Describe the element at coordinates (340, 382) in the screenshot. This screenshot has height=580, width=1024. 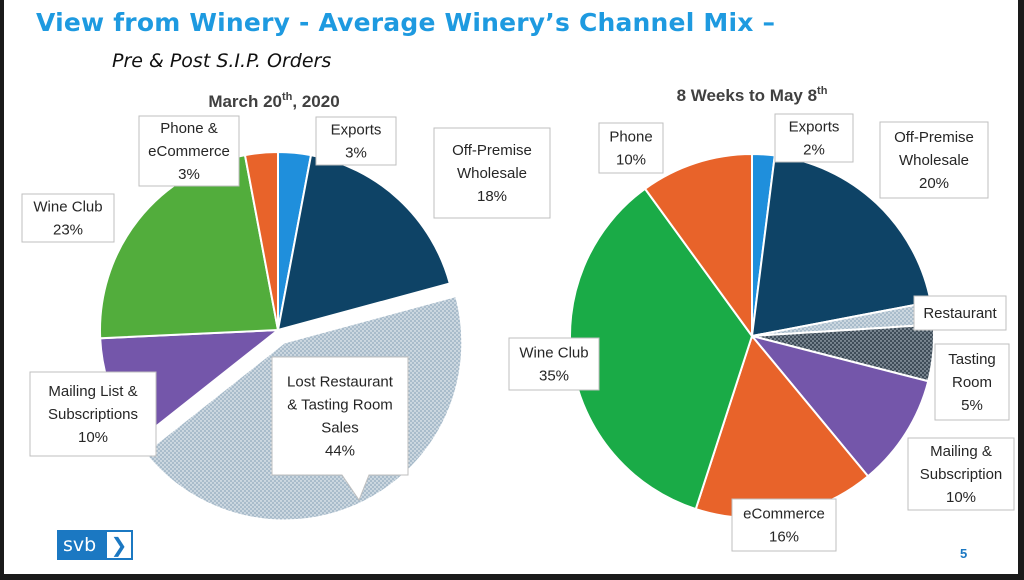
I see `label-line: Lost Restaurant` at that location.